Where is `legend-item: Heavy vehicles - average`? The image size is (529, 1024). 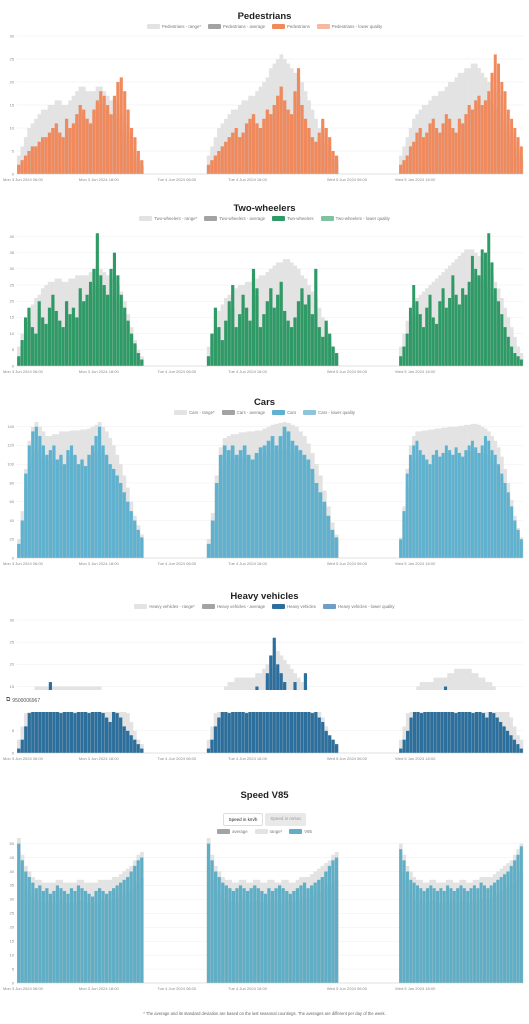
legend-item: Heavy vehicles - average is located at coordinates (233, 606).